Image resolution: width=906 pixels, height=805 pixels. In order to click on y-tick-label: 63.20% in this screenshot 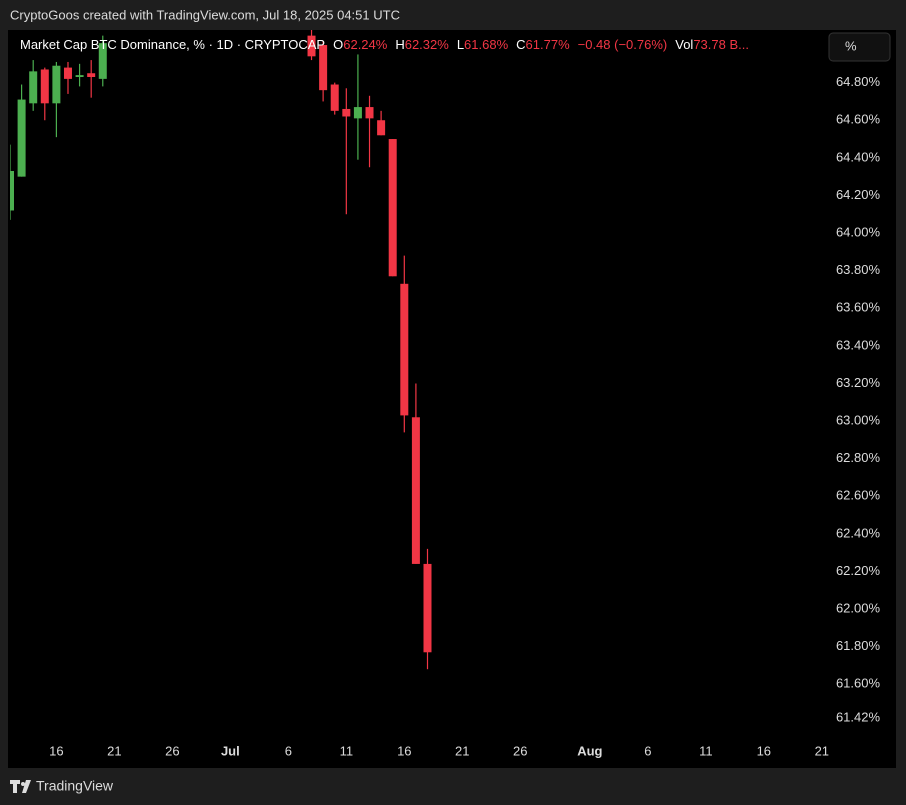, I will do `click(858, 382)`.